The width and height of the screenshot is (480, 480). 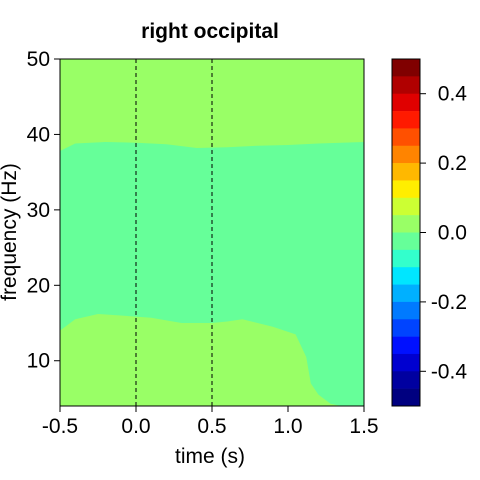 I want to click on y-tick-label-2: 30, so click(x=38, y=210).